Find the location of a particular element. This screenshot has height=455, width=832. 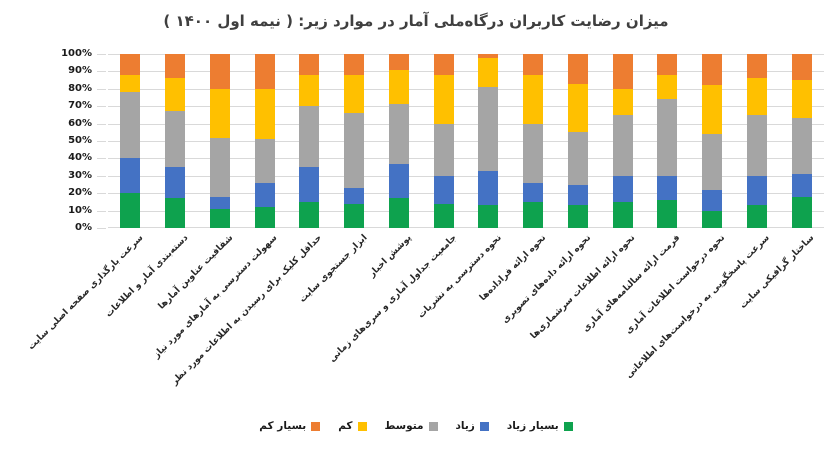

x-axis-category-label: نحوه ارائه داده‌های تصویری is located at coordinates (546, 279).